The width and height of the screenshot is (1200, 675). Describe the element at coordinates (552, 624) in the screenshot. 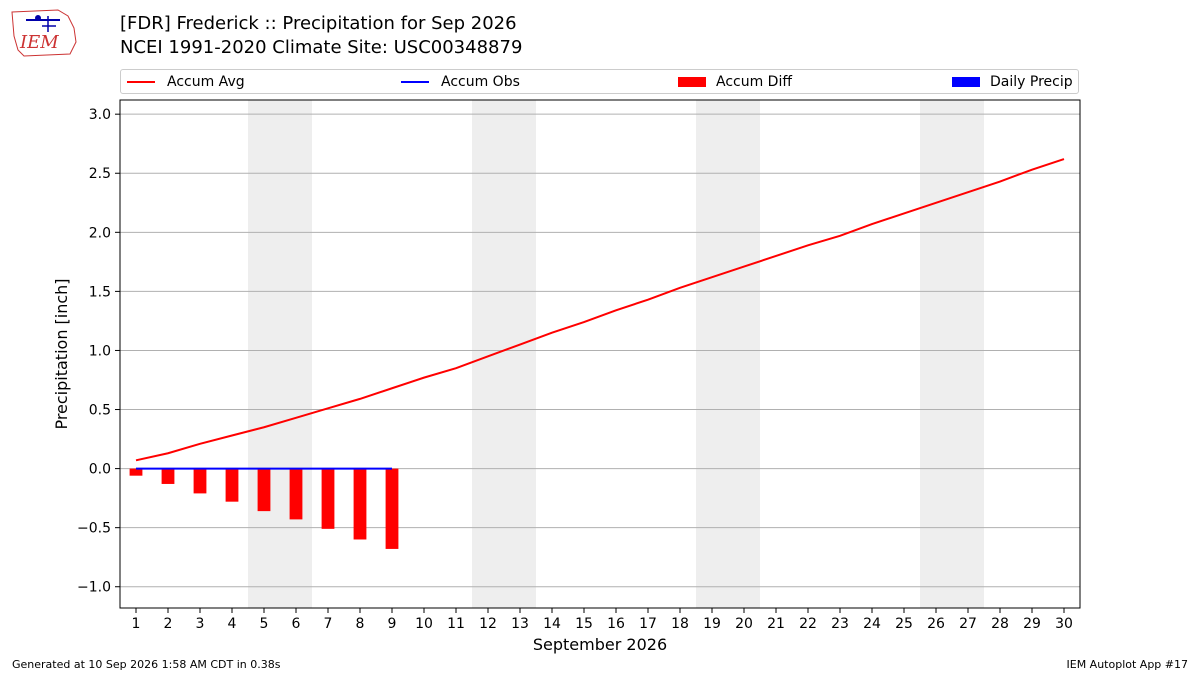

I see `x-tick-label: 14` at that location.